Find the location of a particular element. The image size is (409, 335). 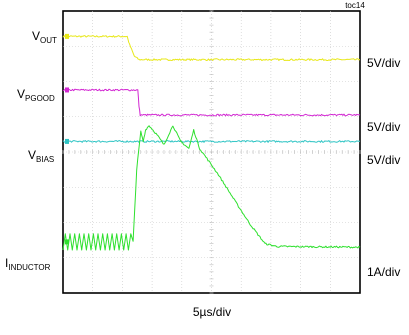

trace-vbias is located at coordinates (211, 141).